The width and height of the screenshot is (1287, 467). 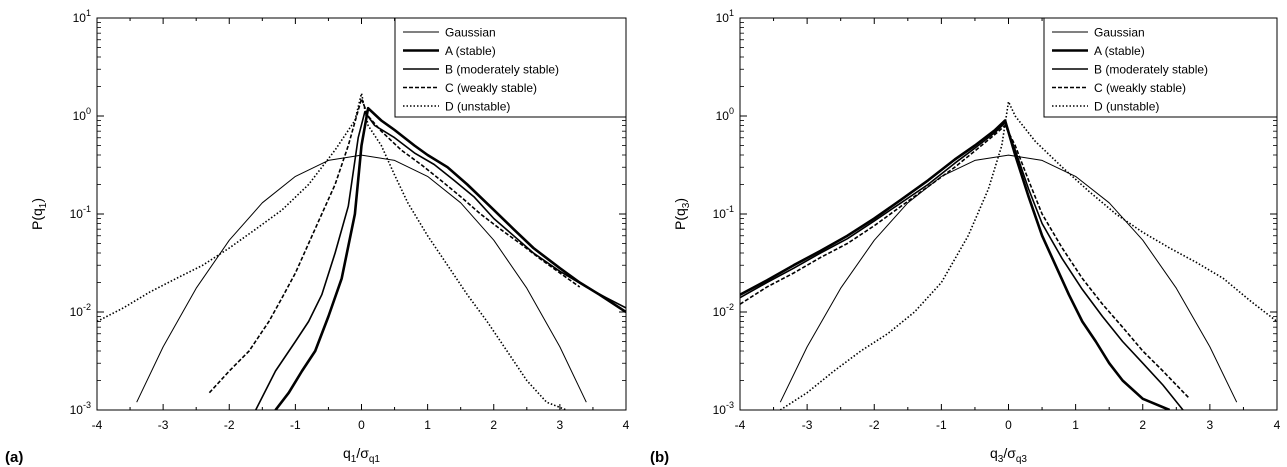 I want to click on panel-label: (b), so click(x=659, y=457).